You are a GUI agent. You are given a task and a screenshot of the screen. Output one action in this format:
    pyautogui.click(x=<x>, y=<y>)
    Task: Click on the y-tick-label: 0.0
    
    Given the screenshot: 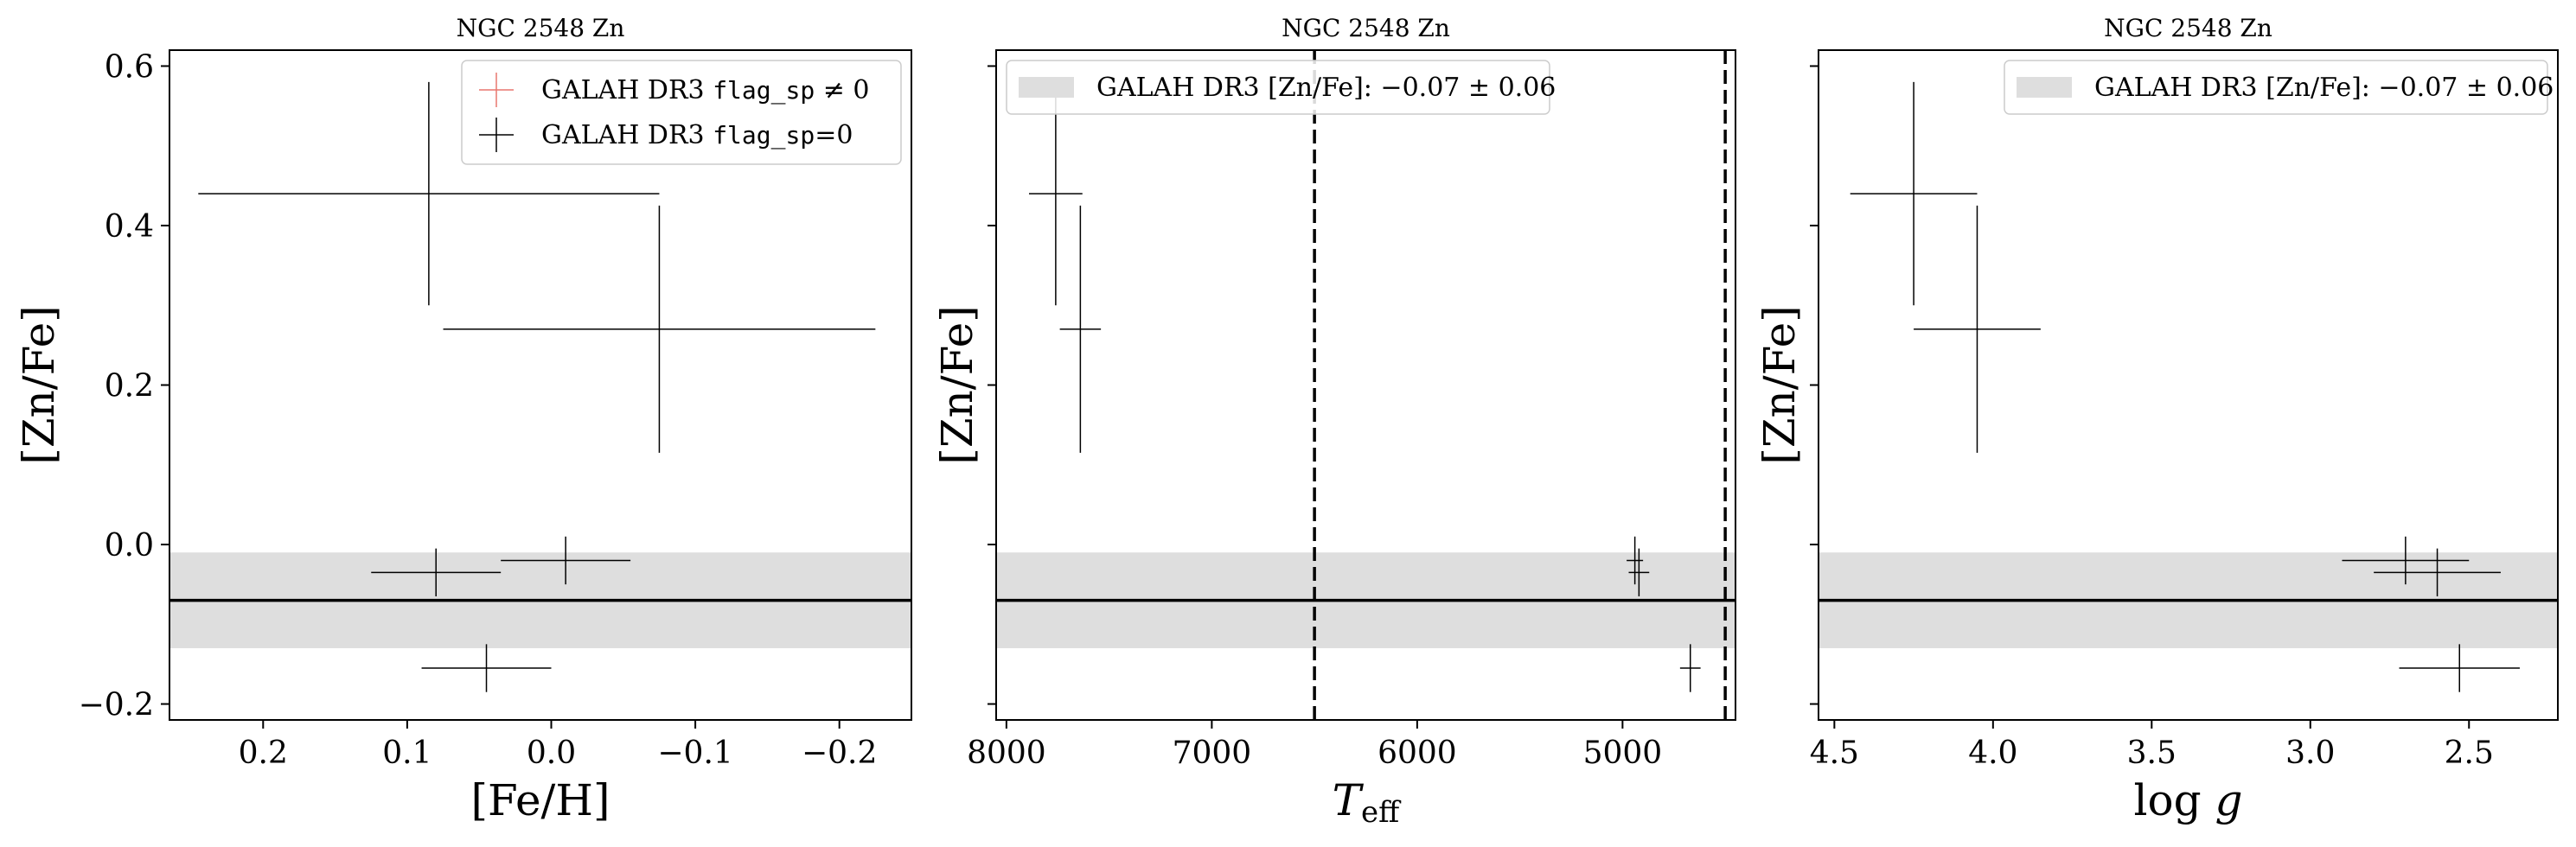 What is the action you would take?
    pyautogui.click(x=129, y=546)
    